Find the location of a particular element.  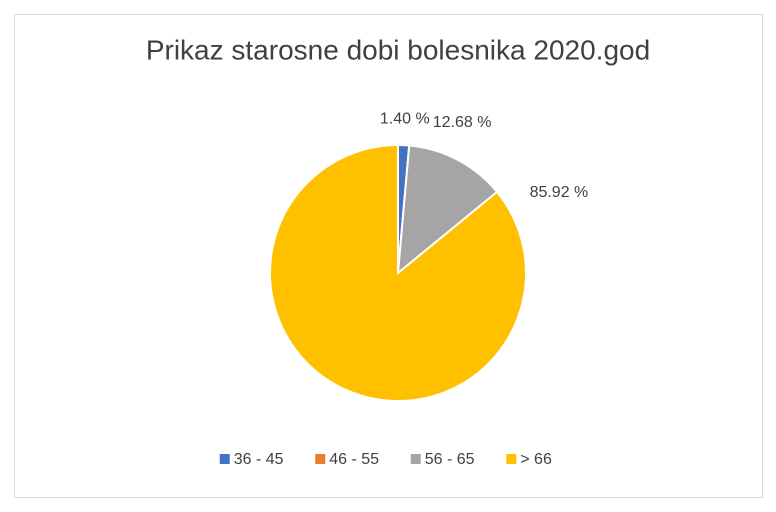

legend-label: 36 - 45 is located at coordinates (259, 459).